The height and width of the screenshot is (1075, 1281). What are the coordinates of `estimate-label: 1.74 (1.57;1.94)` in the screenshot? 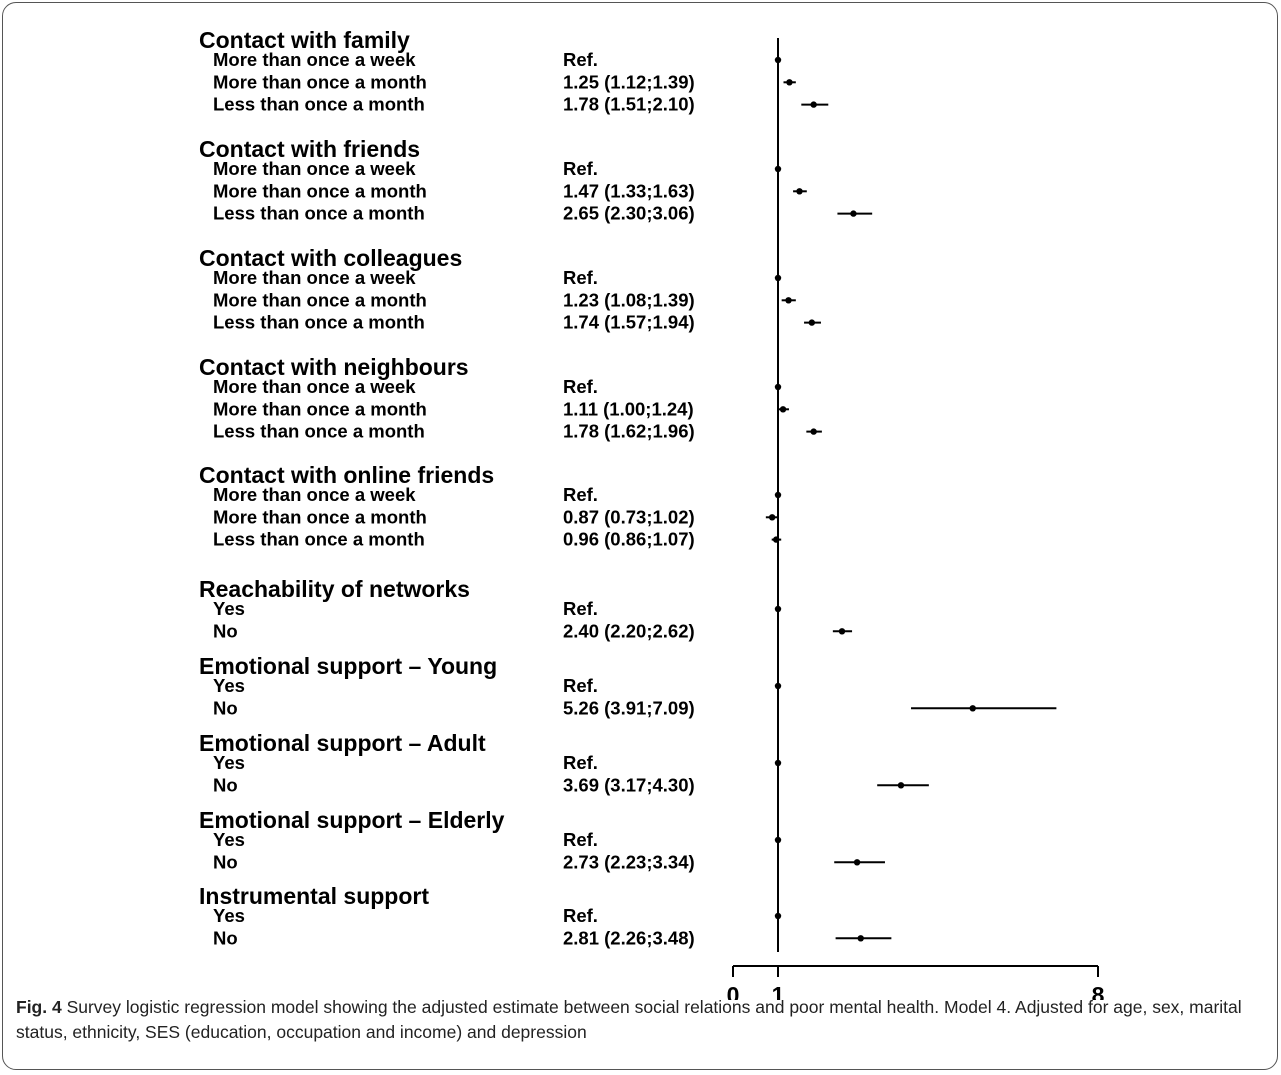 It's located at (629, 322).